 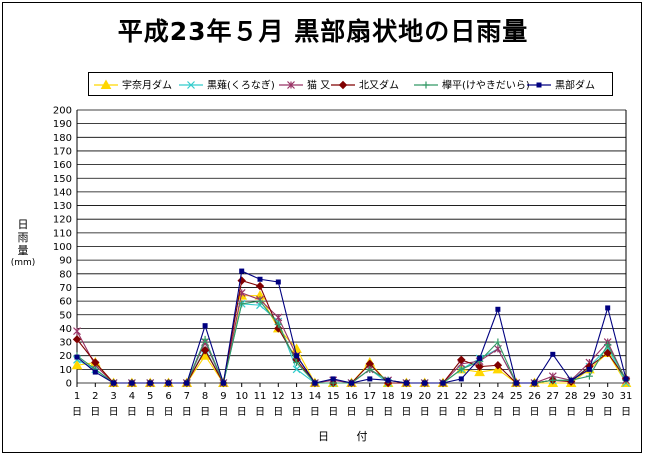 I want to click on y-tick-label: 190, so click(x=62, y=124).